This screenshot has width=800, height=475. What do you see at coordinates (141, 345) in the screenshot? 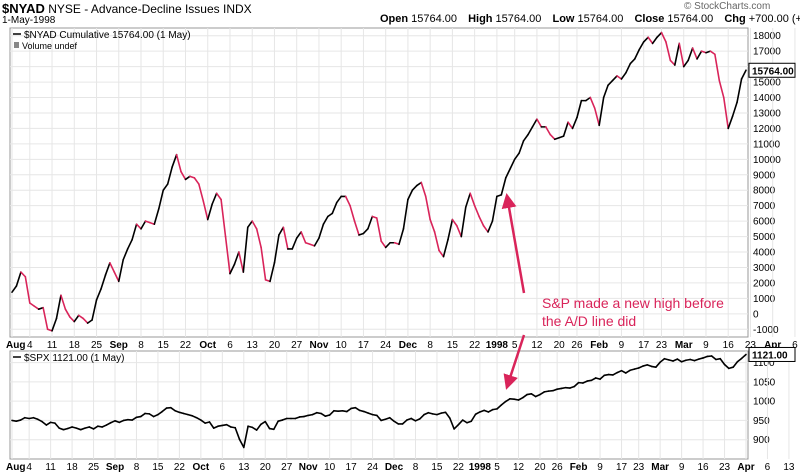
I see `x-tick-label: 8` at bounding box center [141, 345].